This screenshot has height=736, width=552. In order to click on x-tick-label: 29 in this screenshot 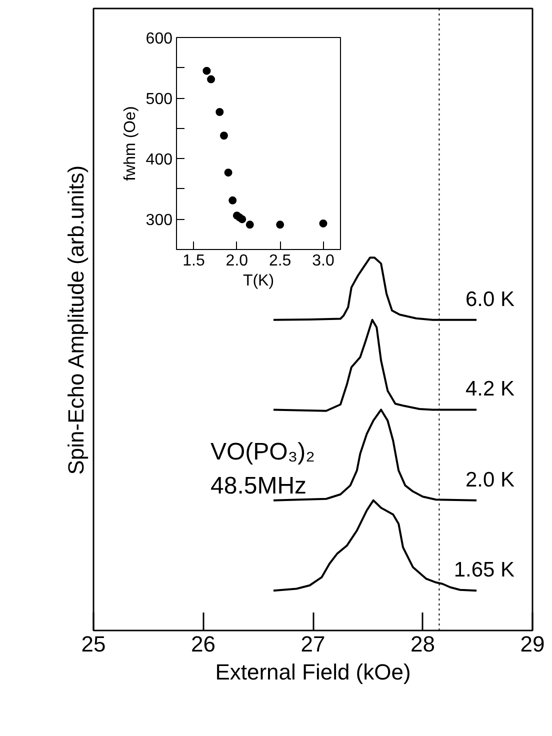, I will do `click(532, 644)`.